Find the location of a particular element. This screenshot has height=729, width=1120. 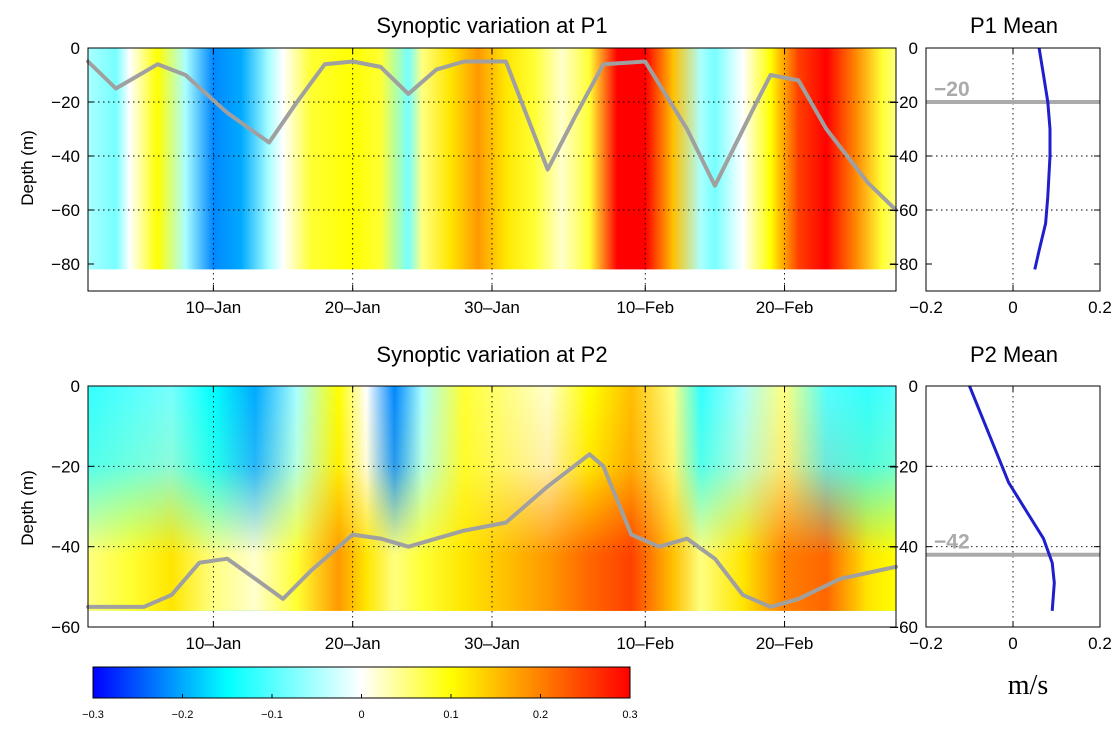

p2-mean-axes-frame is located at coordinates (1013, 506).